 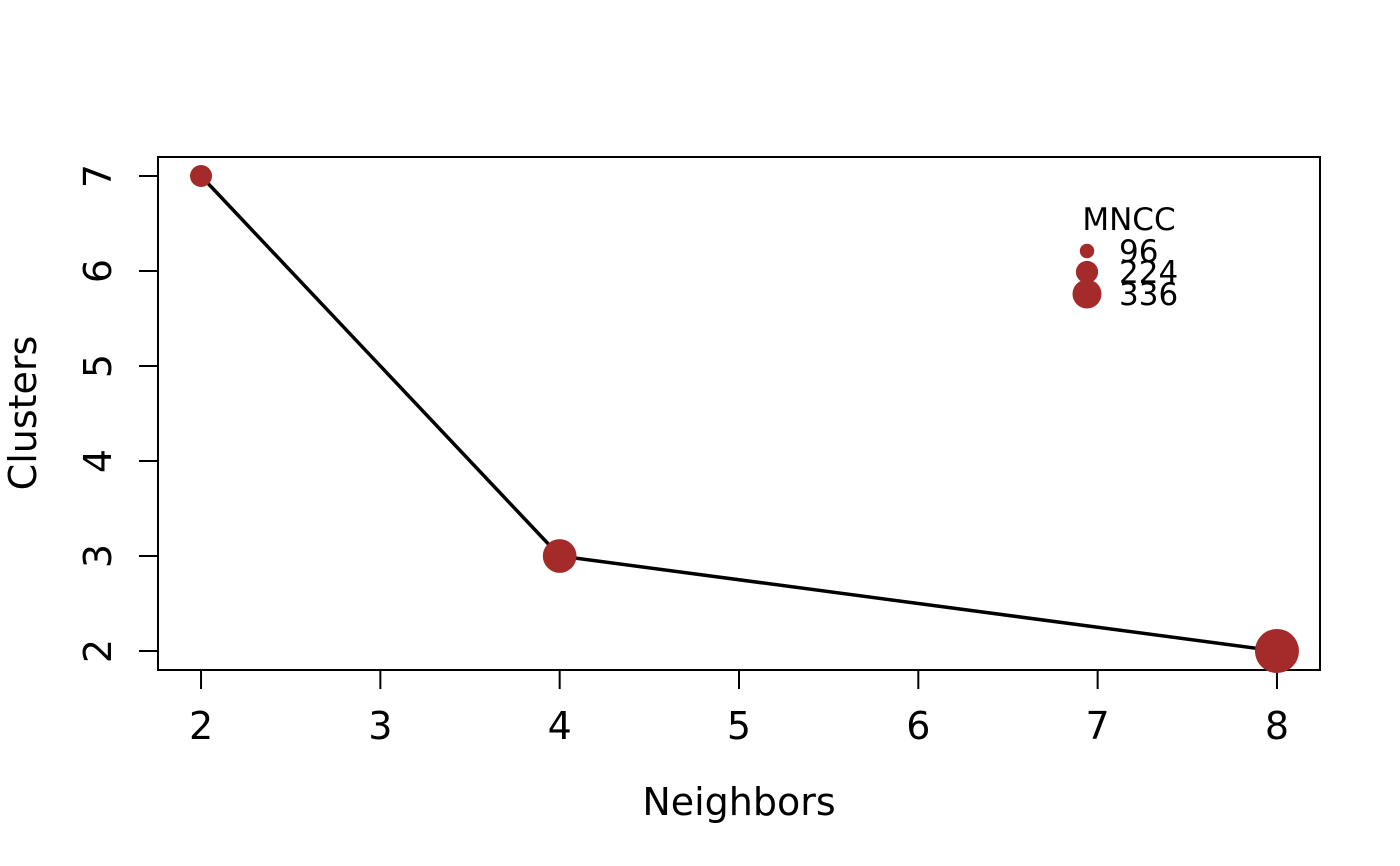 I want to click on y-tick-label: 4, so click(x=98, y=461).